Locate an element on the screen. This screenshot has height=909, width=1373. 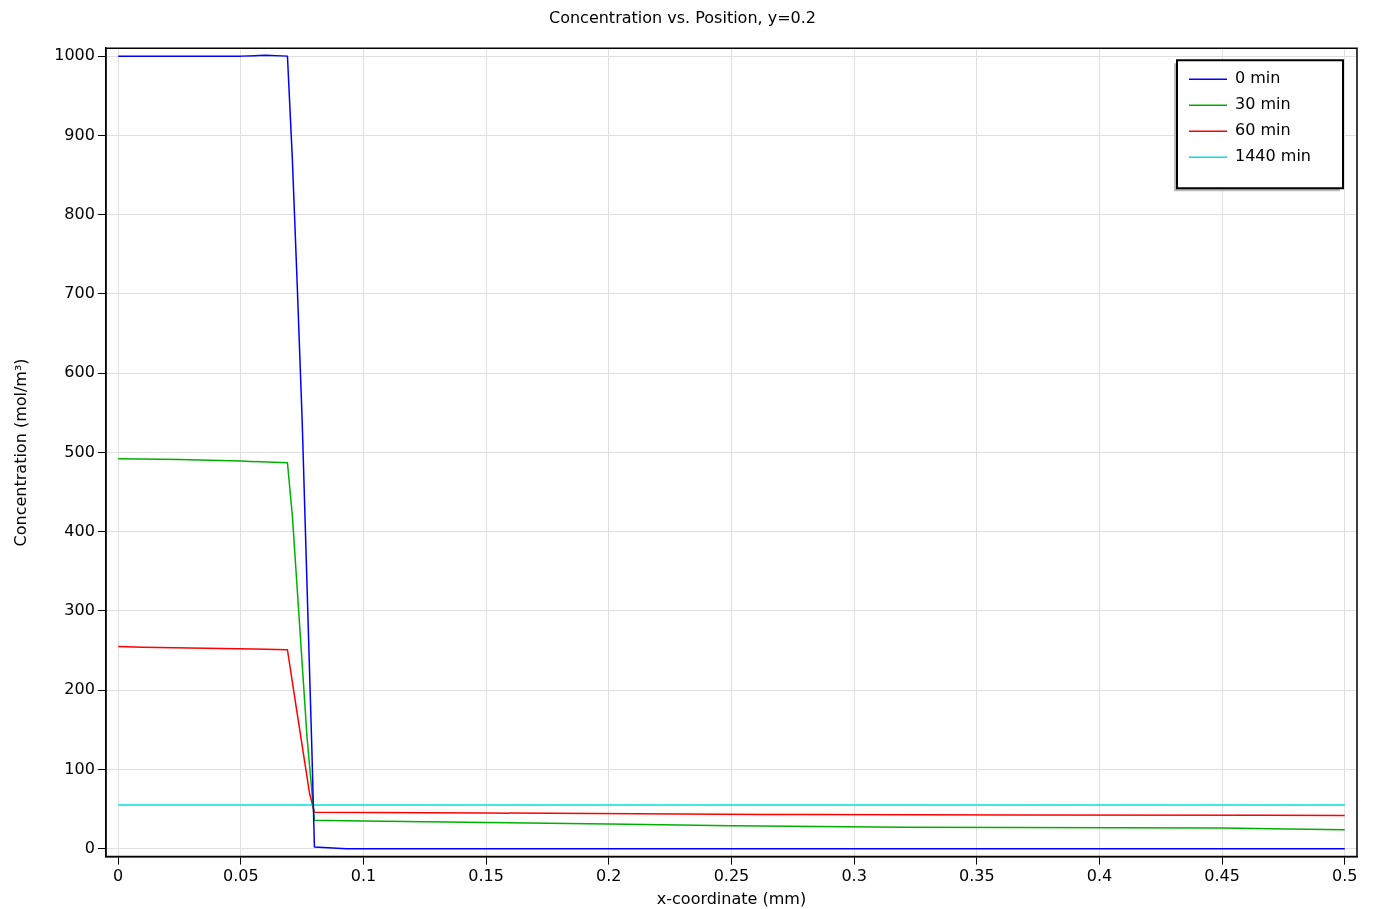
x-tick-label: 0.45 is located at coordinates (1222, 876).